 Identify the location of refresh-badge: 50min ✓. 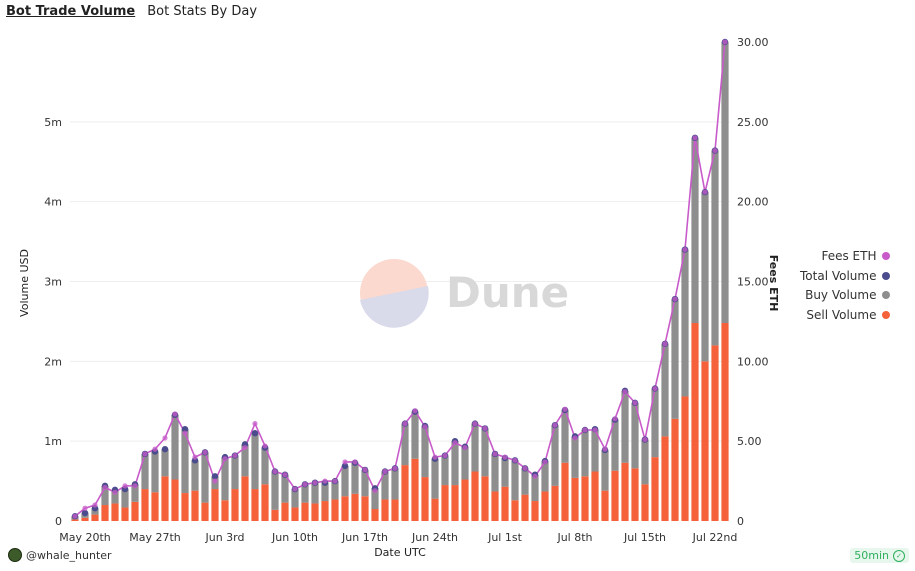
(879, 555).